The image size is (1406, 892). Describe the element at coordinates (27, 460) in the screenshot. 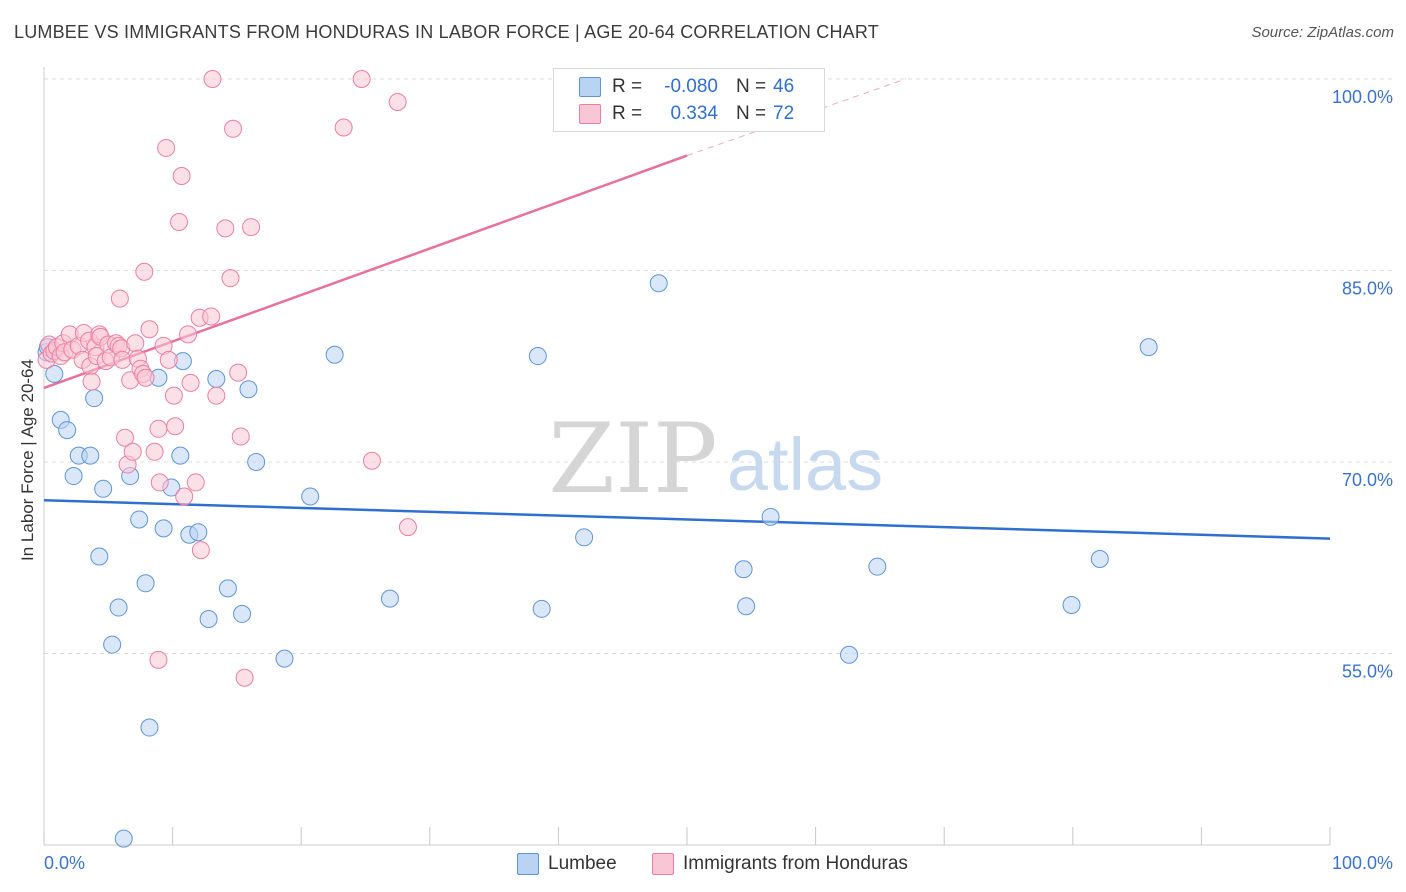

I see `y-axis-label: In Labor Force | Age 20-64` at that location.